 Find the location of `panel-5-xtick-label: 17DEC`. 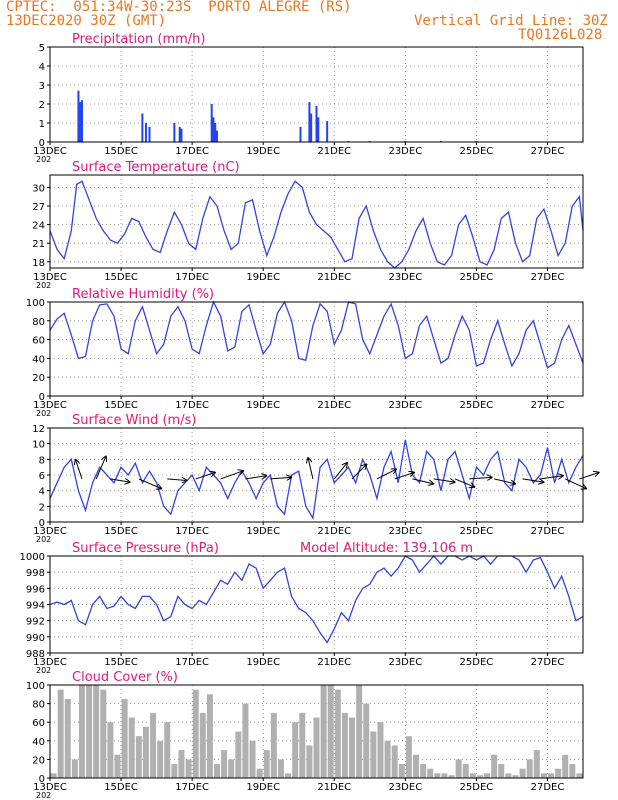

panel-5-xtick-label: 17DEC is located at coordinates (192, 662).